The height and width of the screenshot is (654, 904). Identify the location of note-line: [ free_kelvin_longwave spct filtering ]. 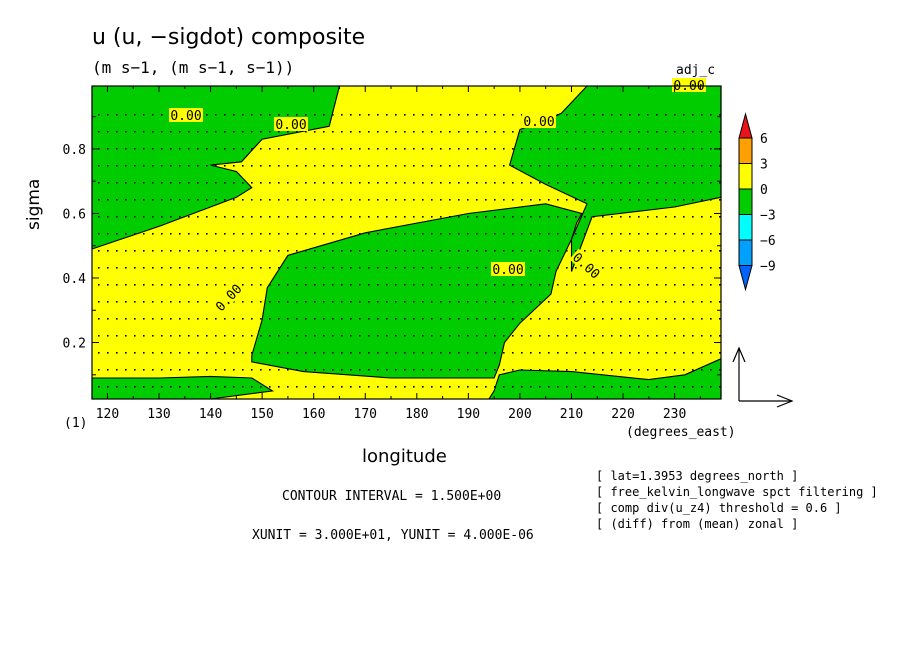
(737, 492).